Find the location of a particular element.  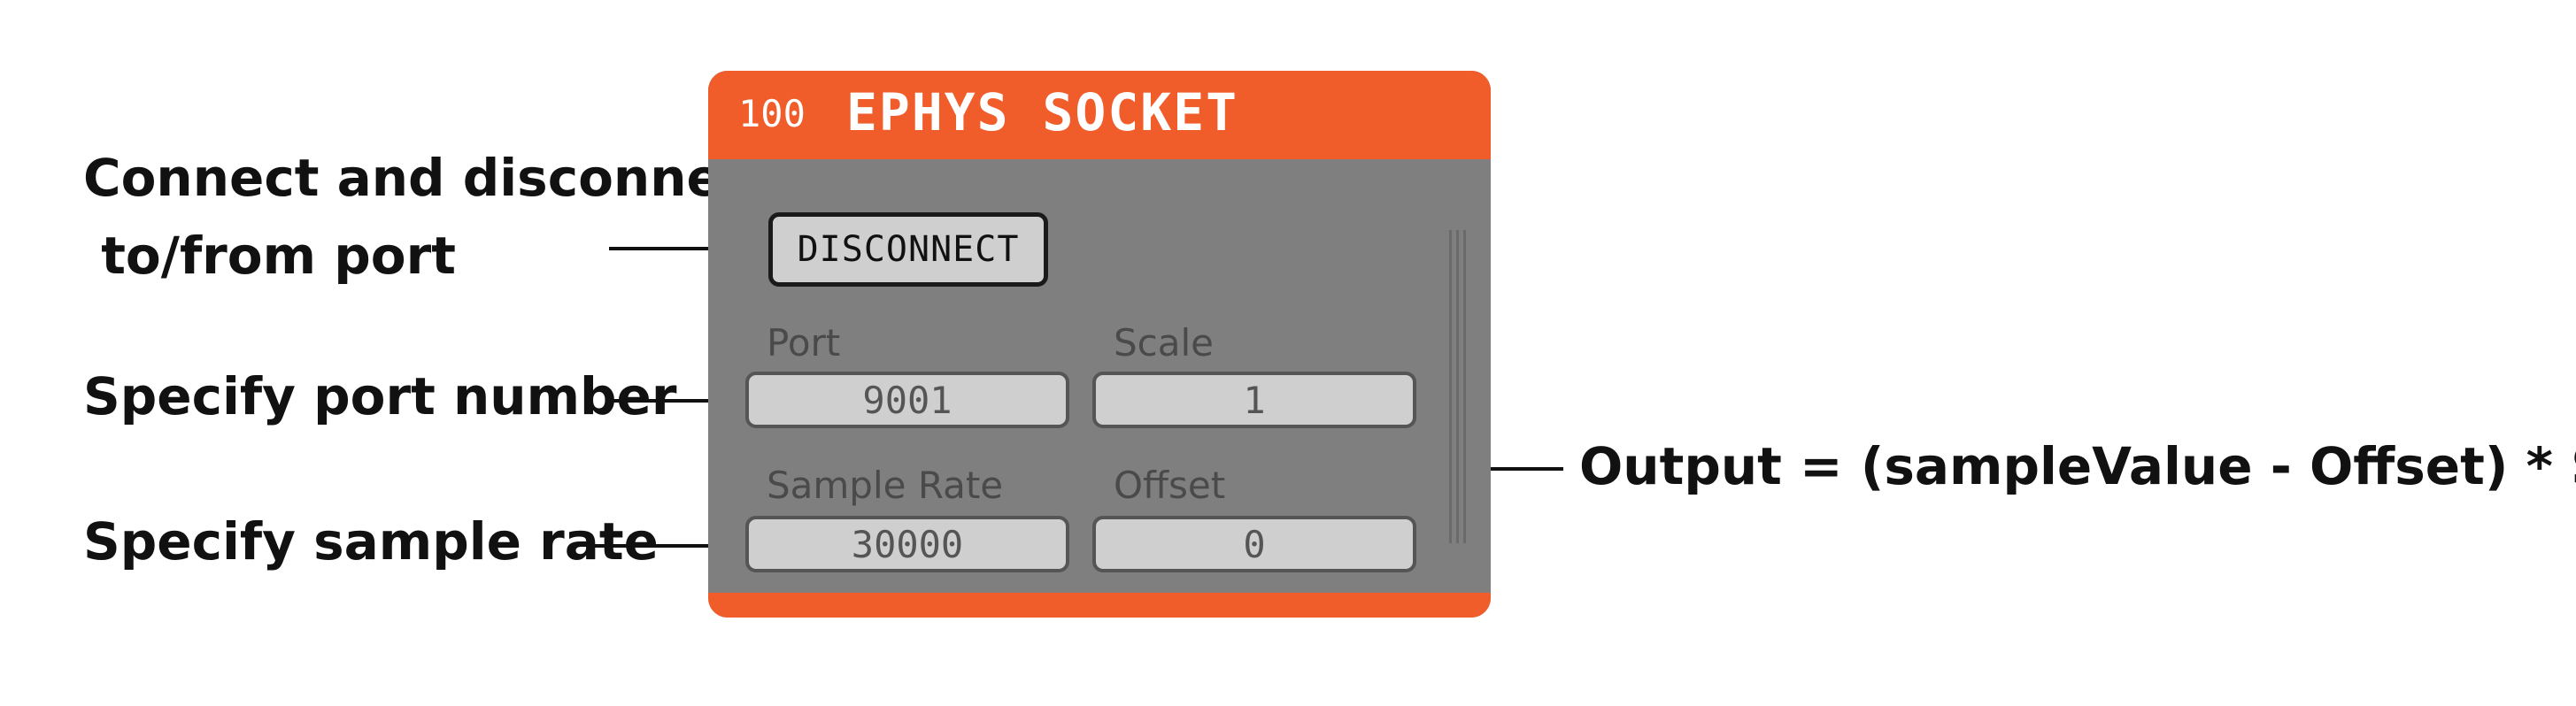

disconnect-button: DISCONNECT is located at coordinates (908, 250).